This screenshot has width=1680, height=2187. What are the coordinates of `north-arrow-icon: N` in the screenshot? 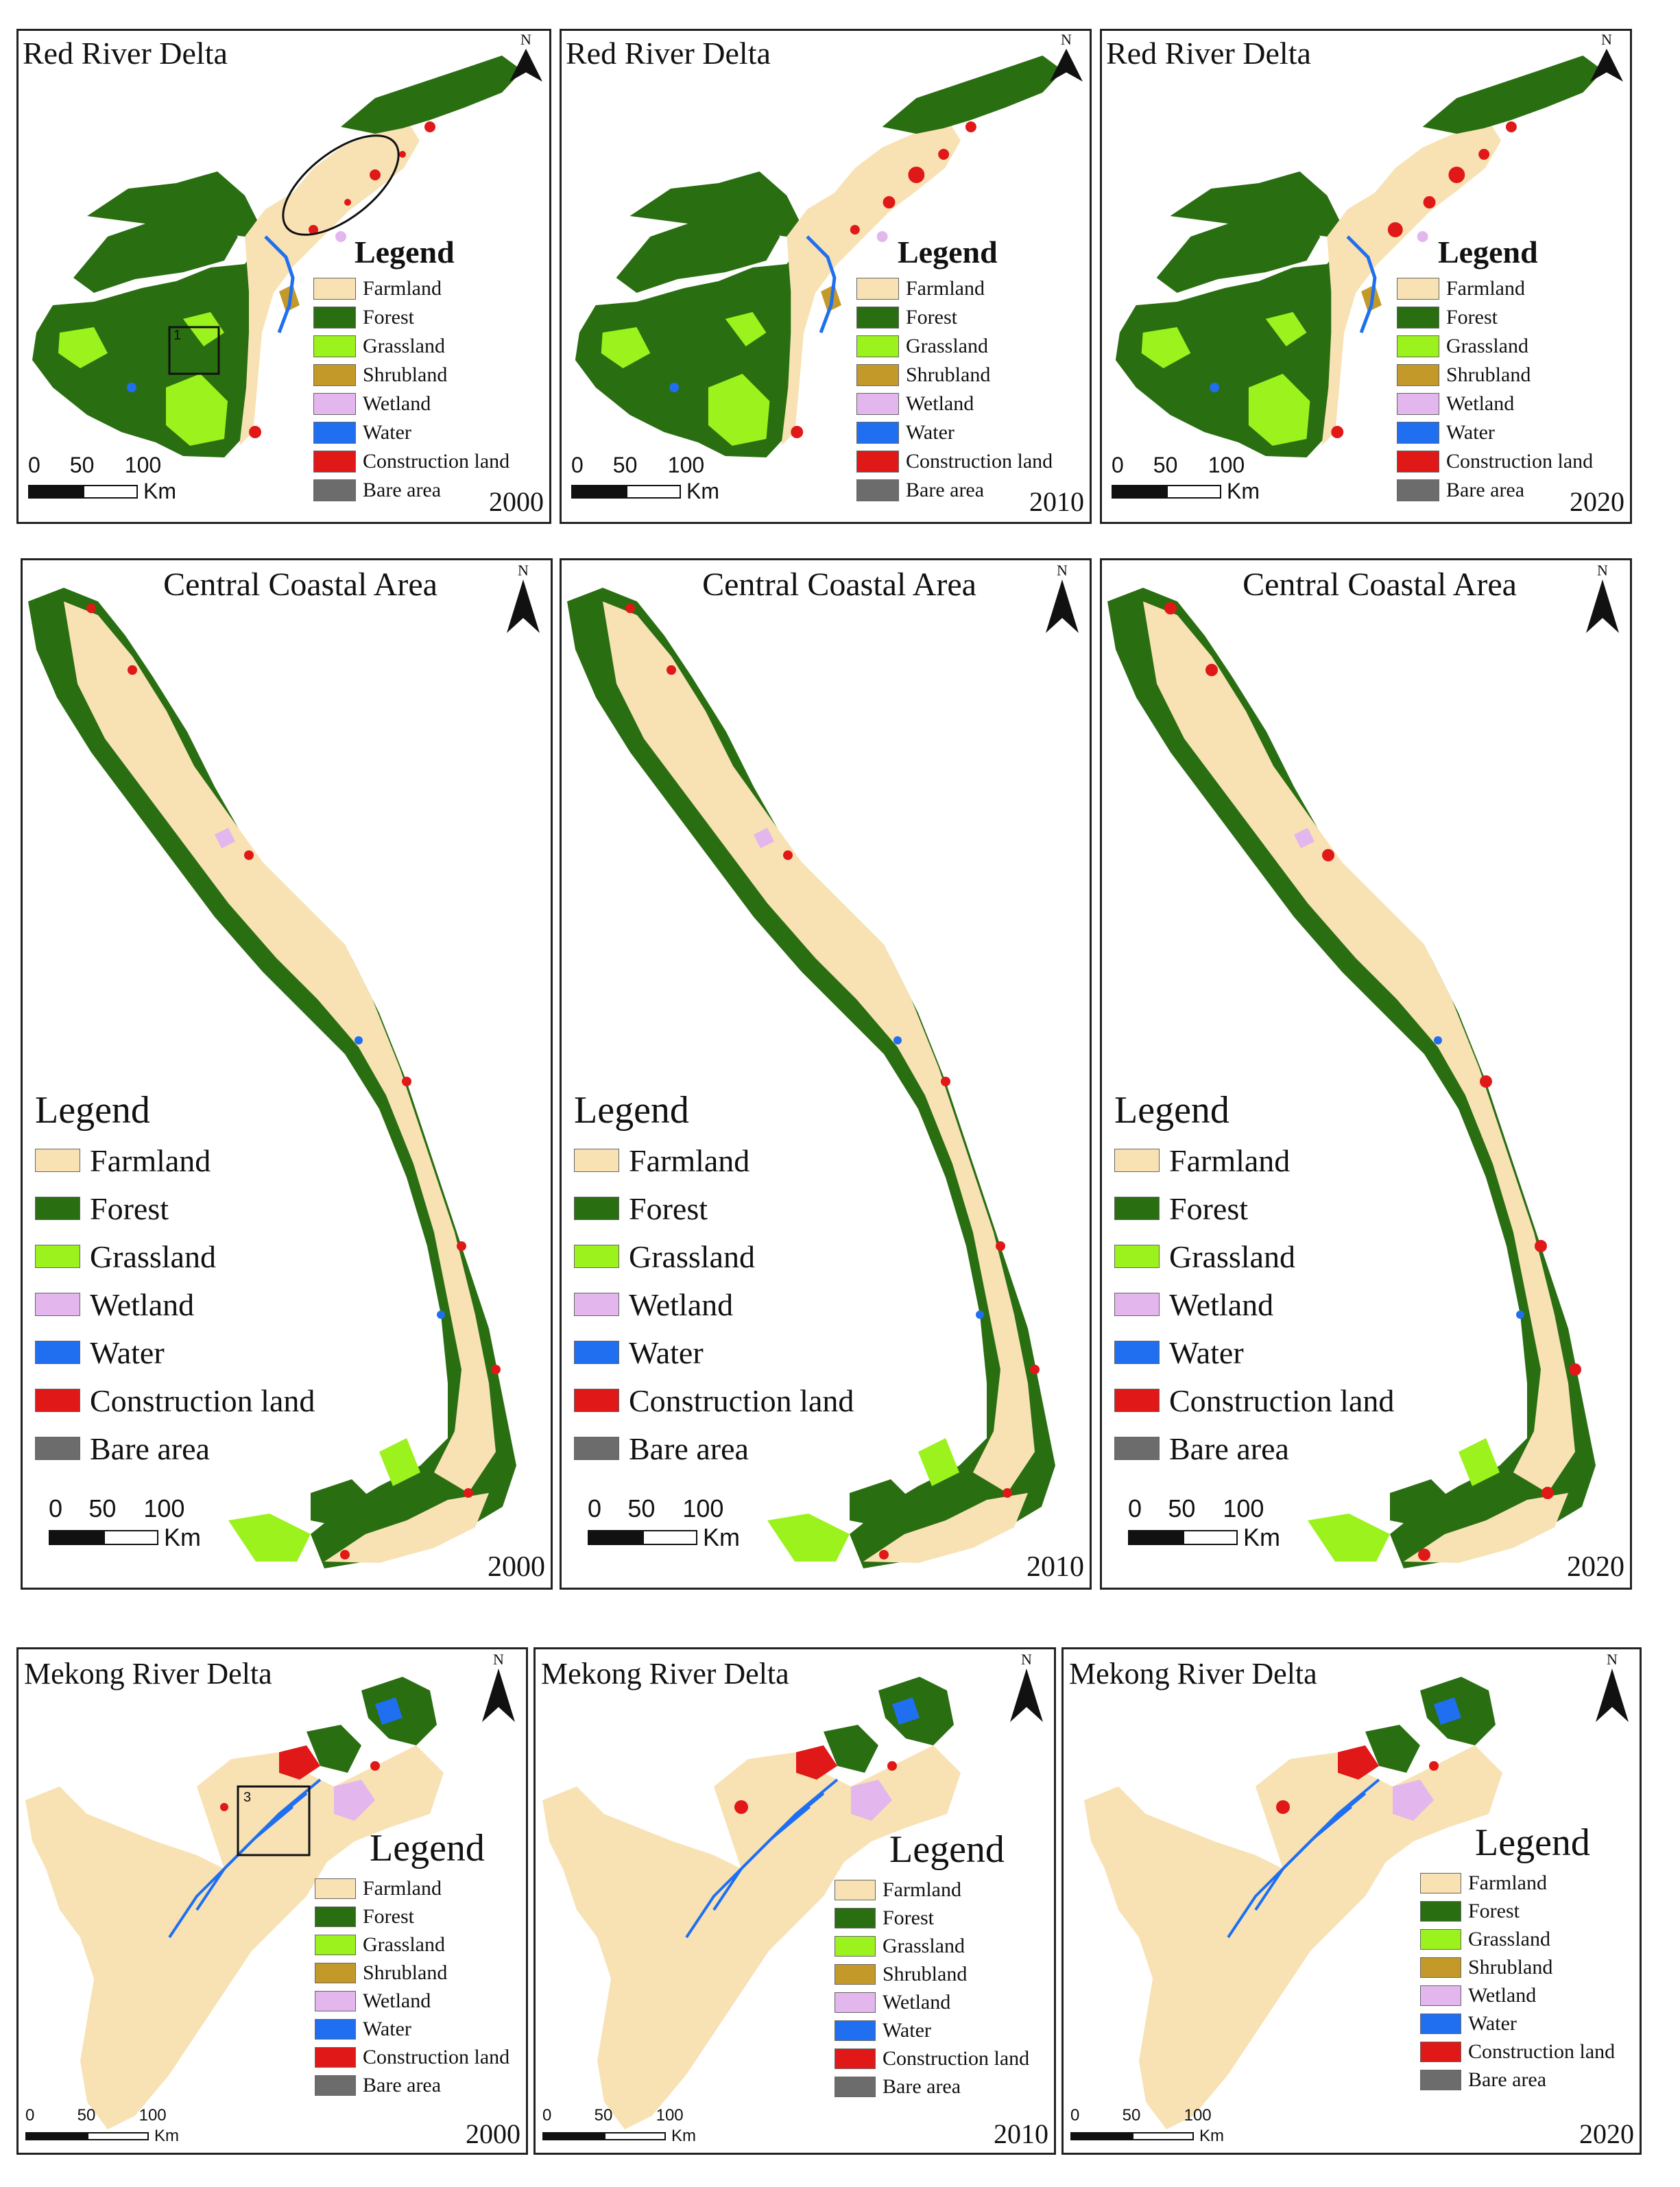 It's located at (1026, 1686).